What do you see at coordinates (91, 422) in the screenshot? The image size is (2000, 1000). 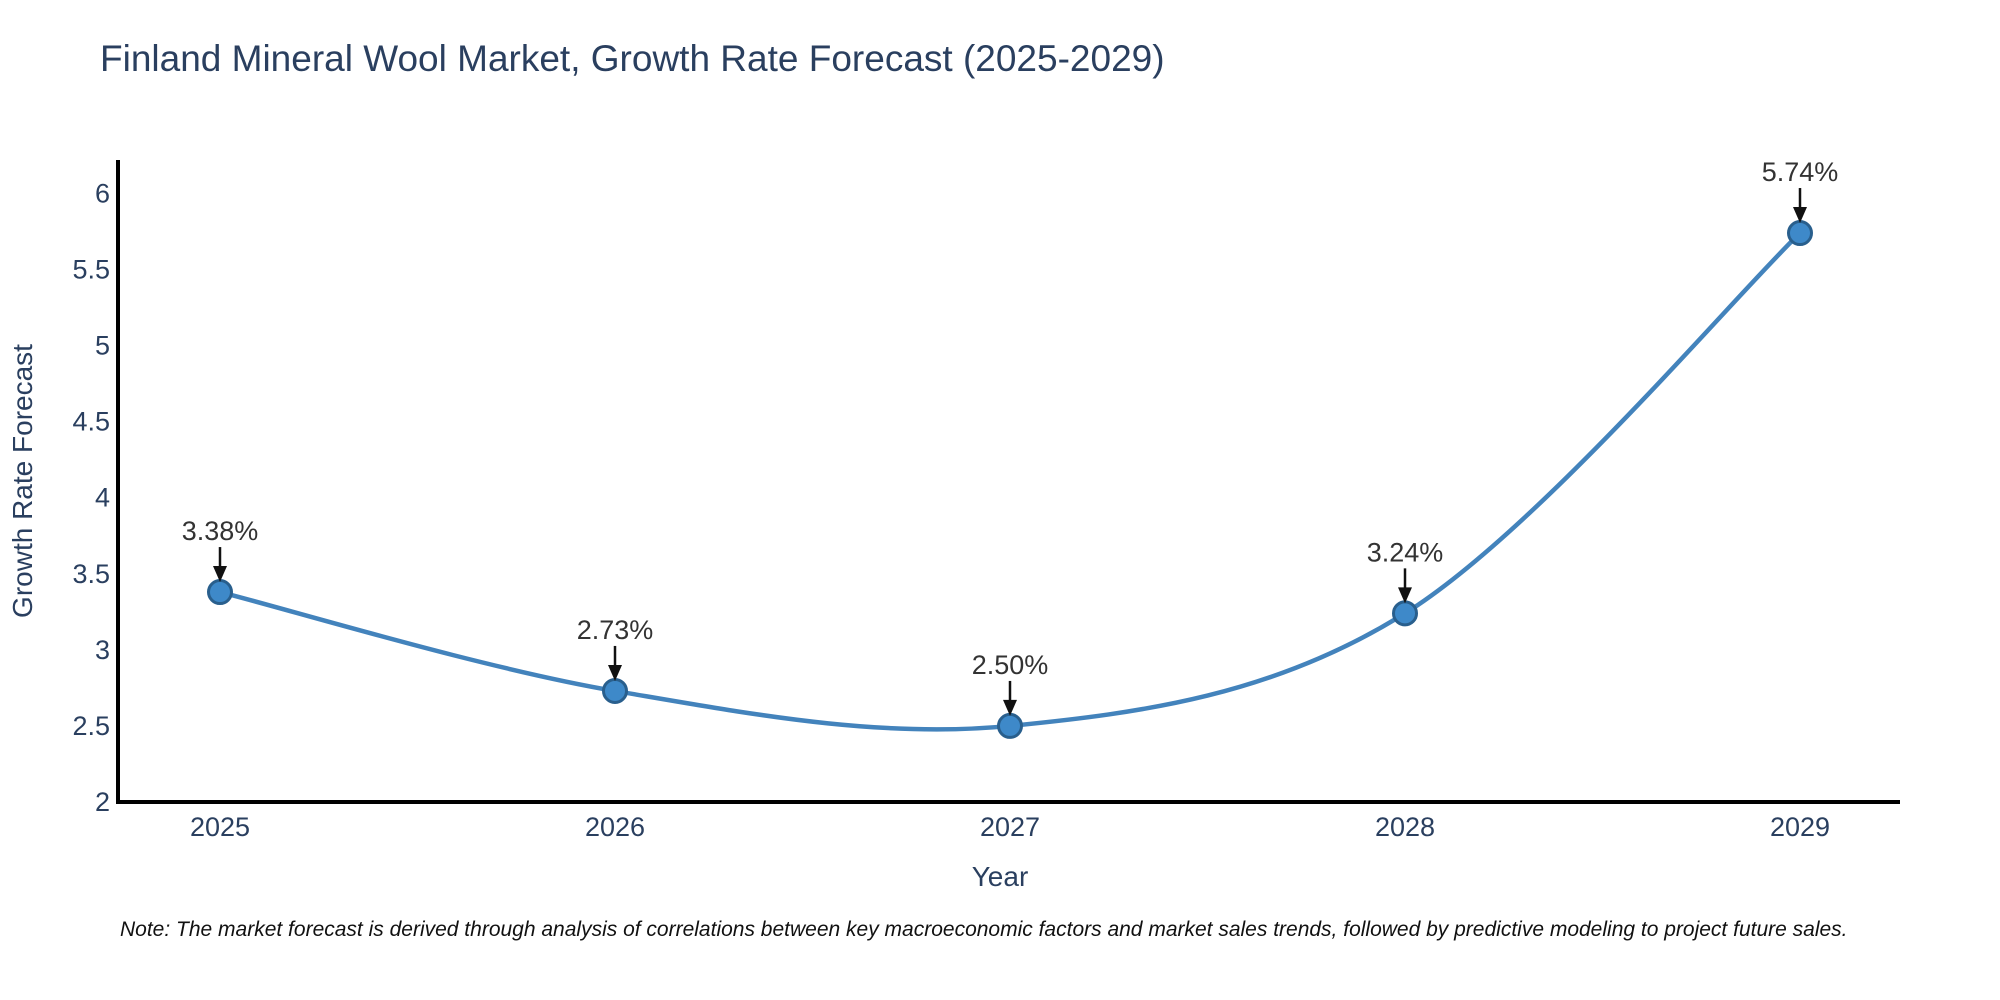 I see `y-tick-label: 4.5` at bounding box center [91, 422].